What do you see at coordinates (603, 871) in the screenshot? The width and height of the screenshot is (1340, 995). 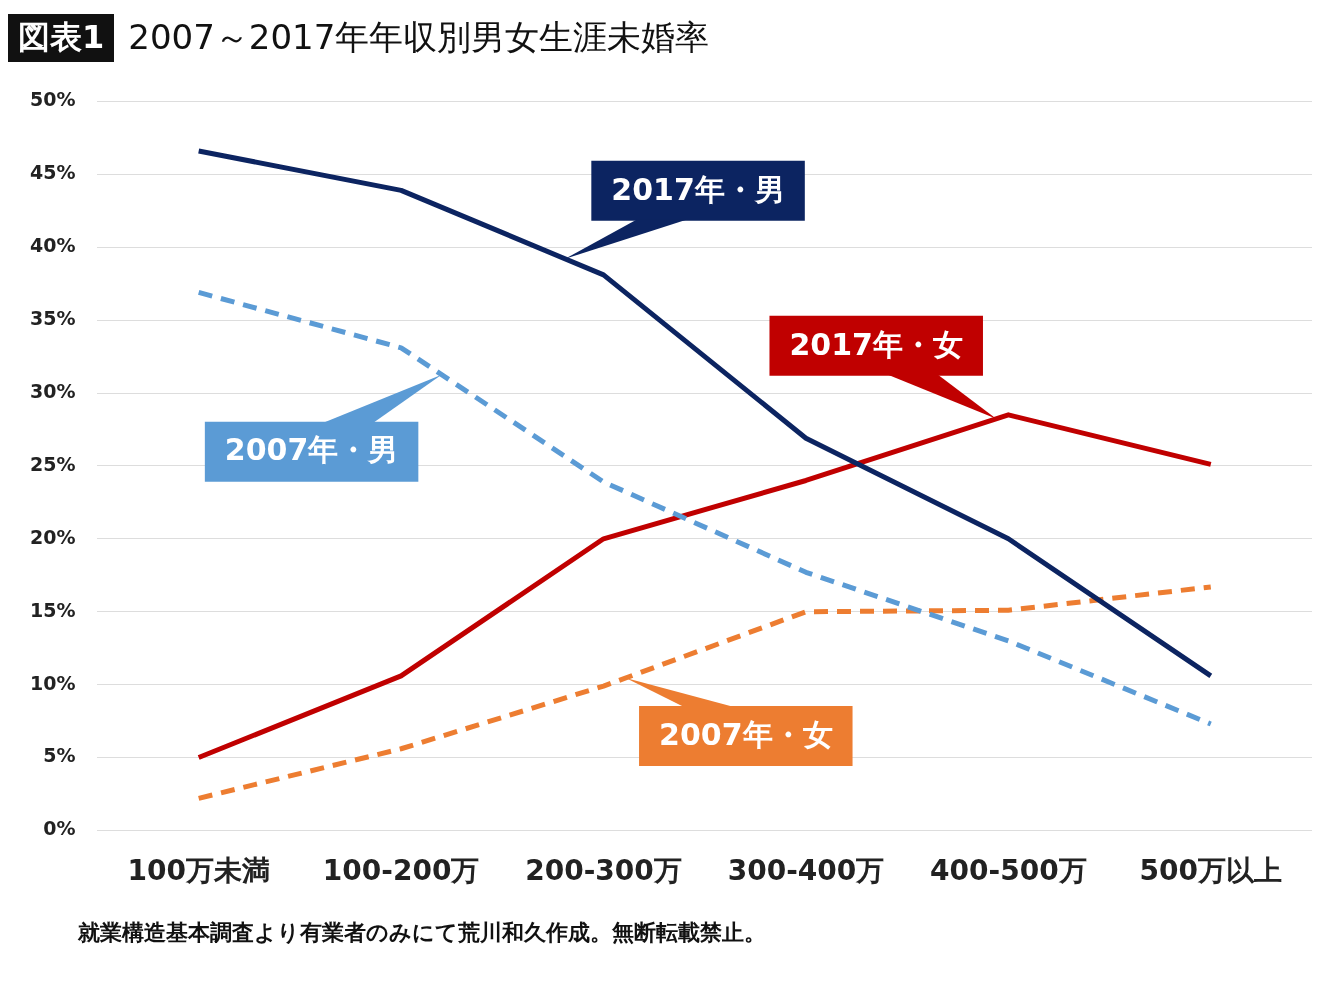 I see `x-tick-label: 200-300万` at bounding box center [603, 871].